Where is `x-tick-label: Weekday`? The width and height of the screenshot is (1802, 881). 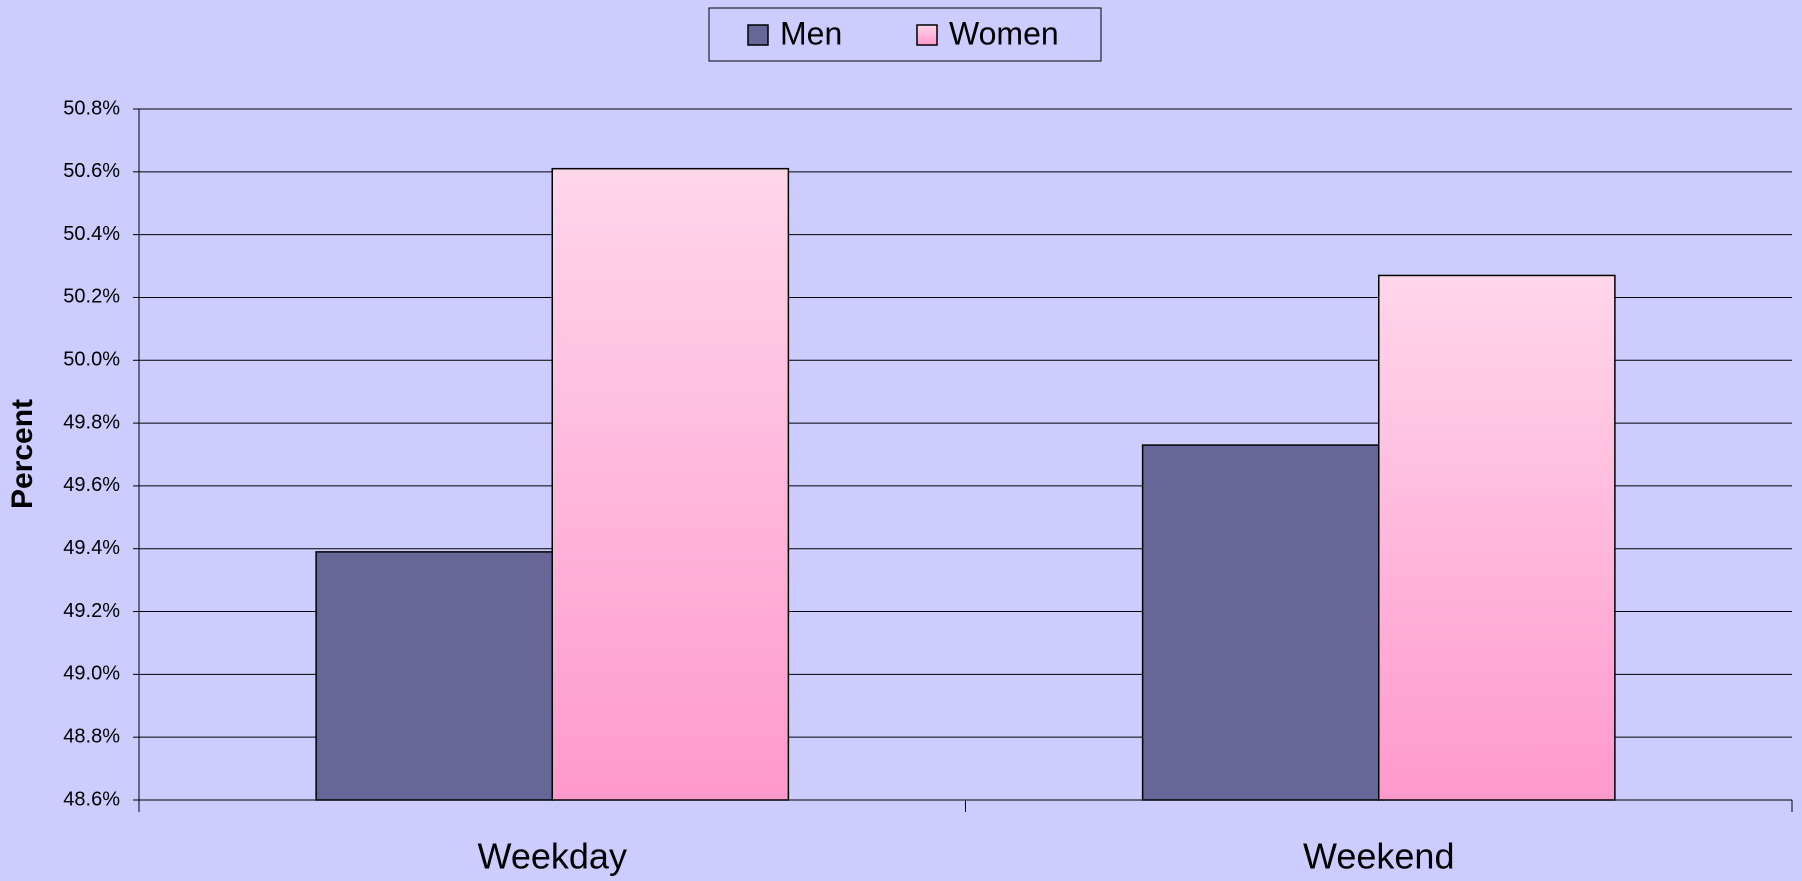
x-tick-label: Weekday is located at coordinates (552, 856).